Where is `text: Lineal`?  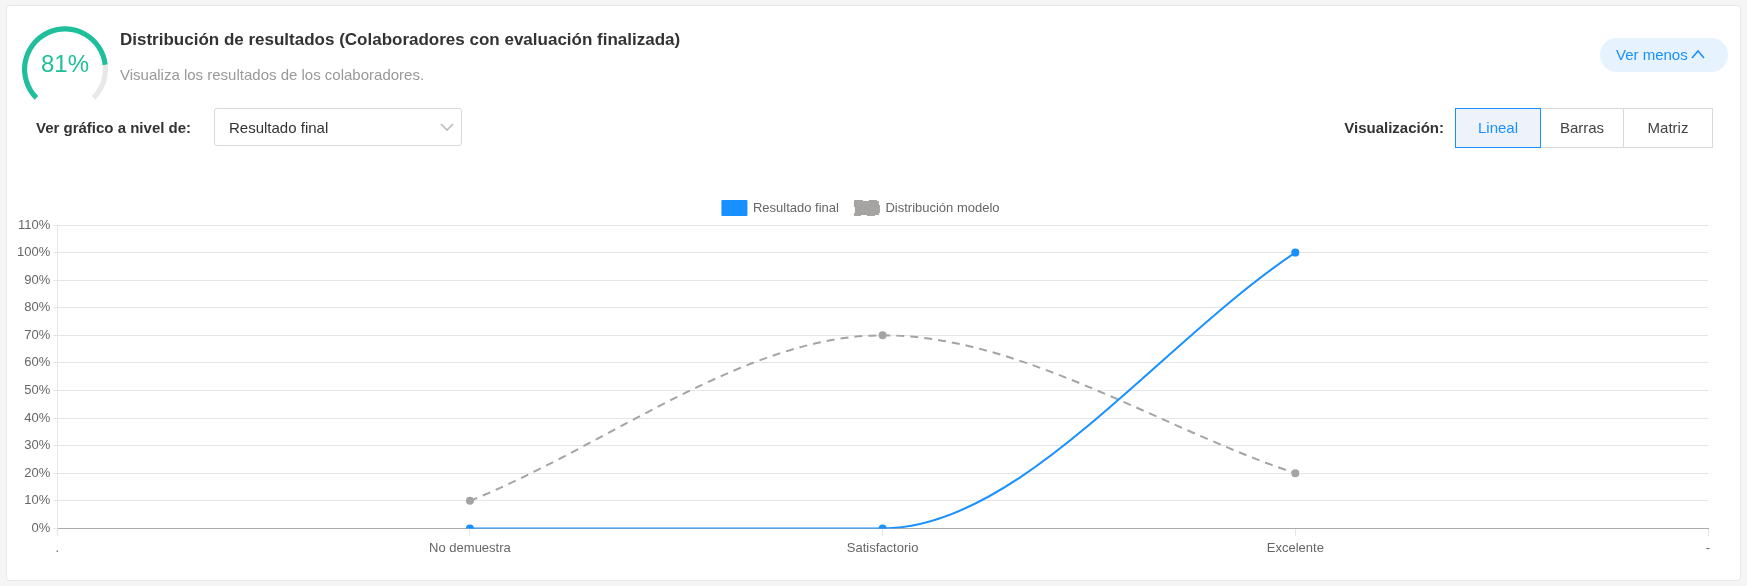 text: Lineal is located at coordinates (1498, 128).